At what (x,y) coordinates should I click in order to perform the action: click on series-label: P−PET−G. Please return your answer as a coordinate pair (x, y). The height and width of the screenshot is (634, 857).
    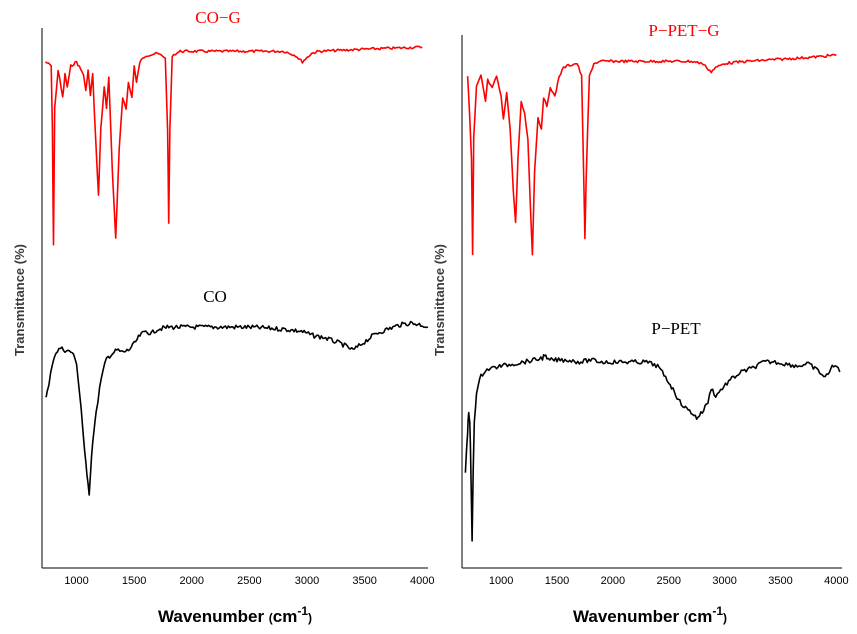
    Looking at the image, I should click on (683, 30).